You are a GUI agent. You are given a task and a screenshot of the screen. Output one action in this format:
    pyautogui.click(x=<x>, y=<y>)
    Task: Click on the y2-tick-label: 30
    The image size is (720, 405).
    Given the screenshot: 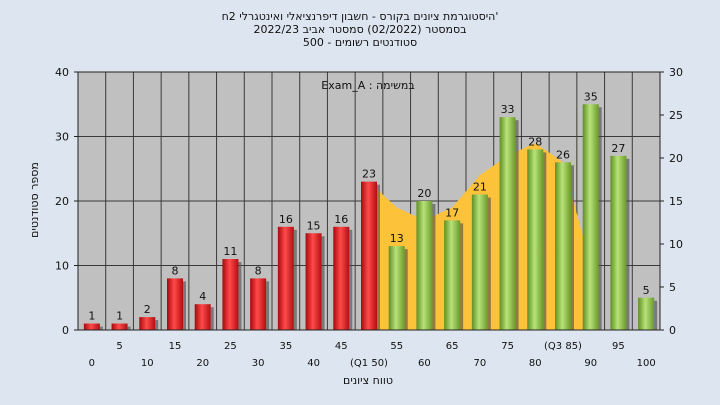 What is the action you would take?
    pyautogui.click(x=676, y=72)
    